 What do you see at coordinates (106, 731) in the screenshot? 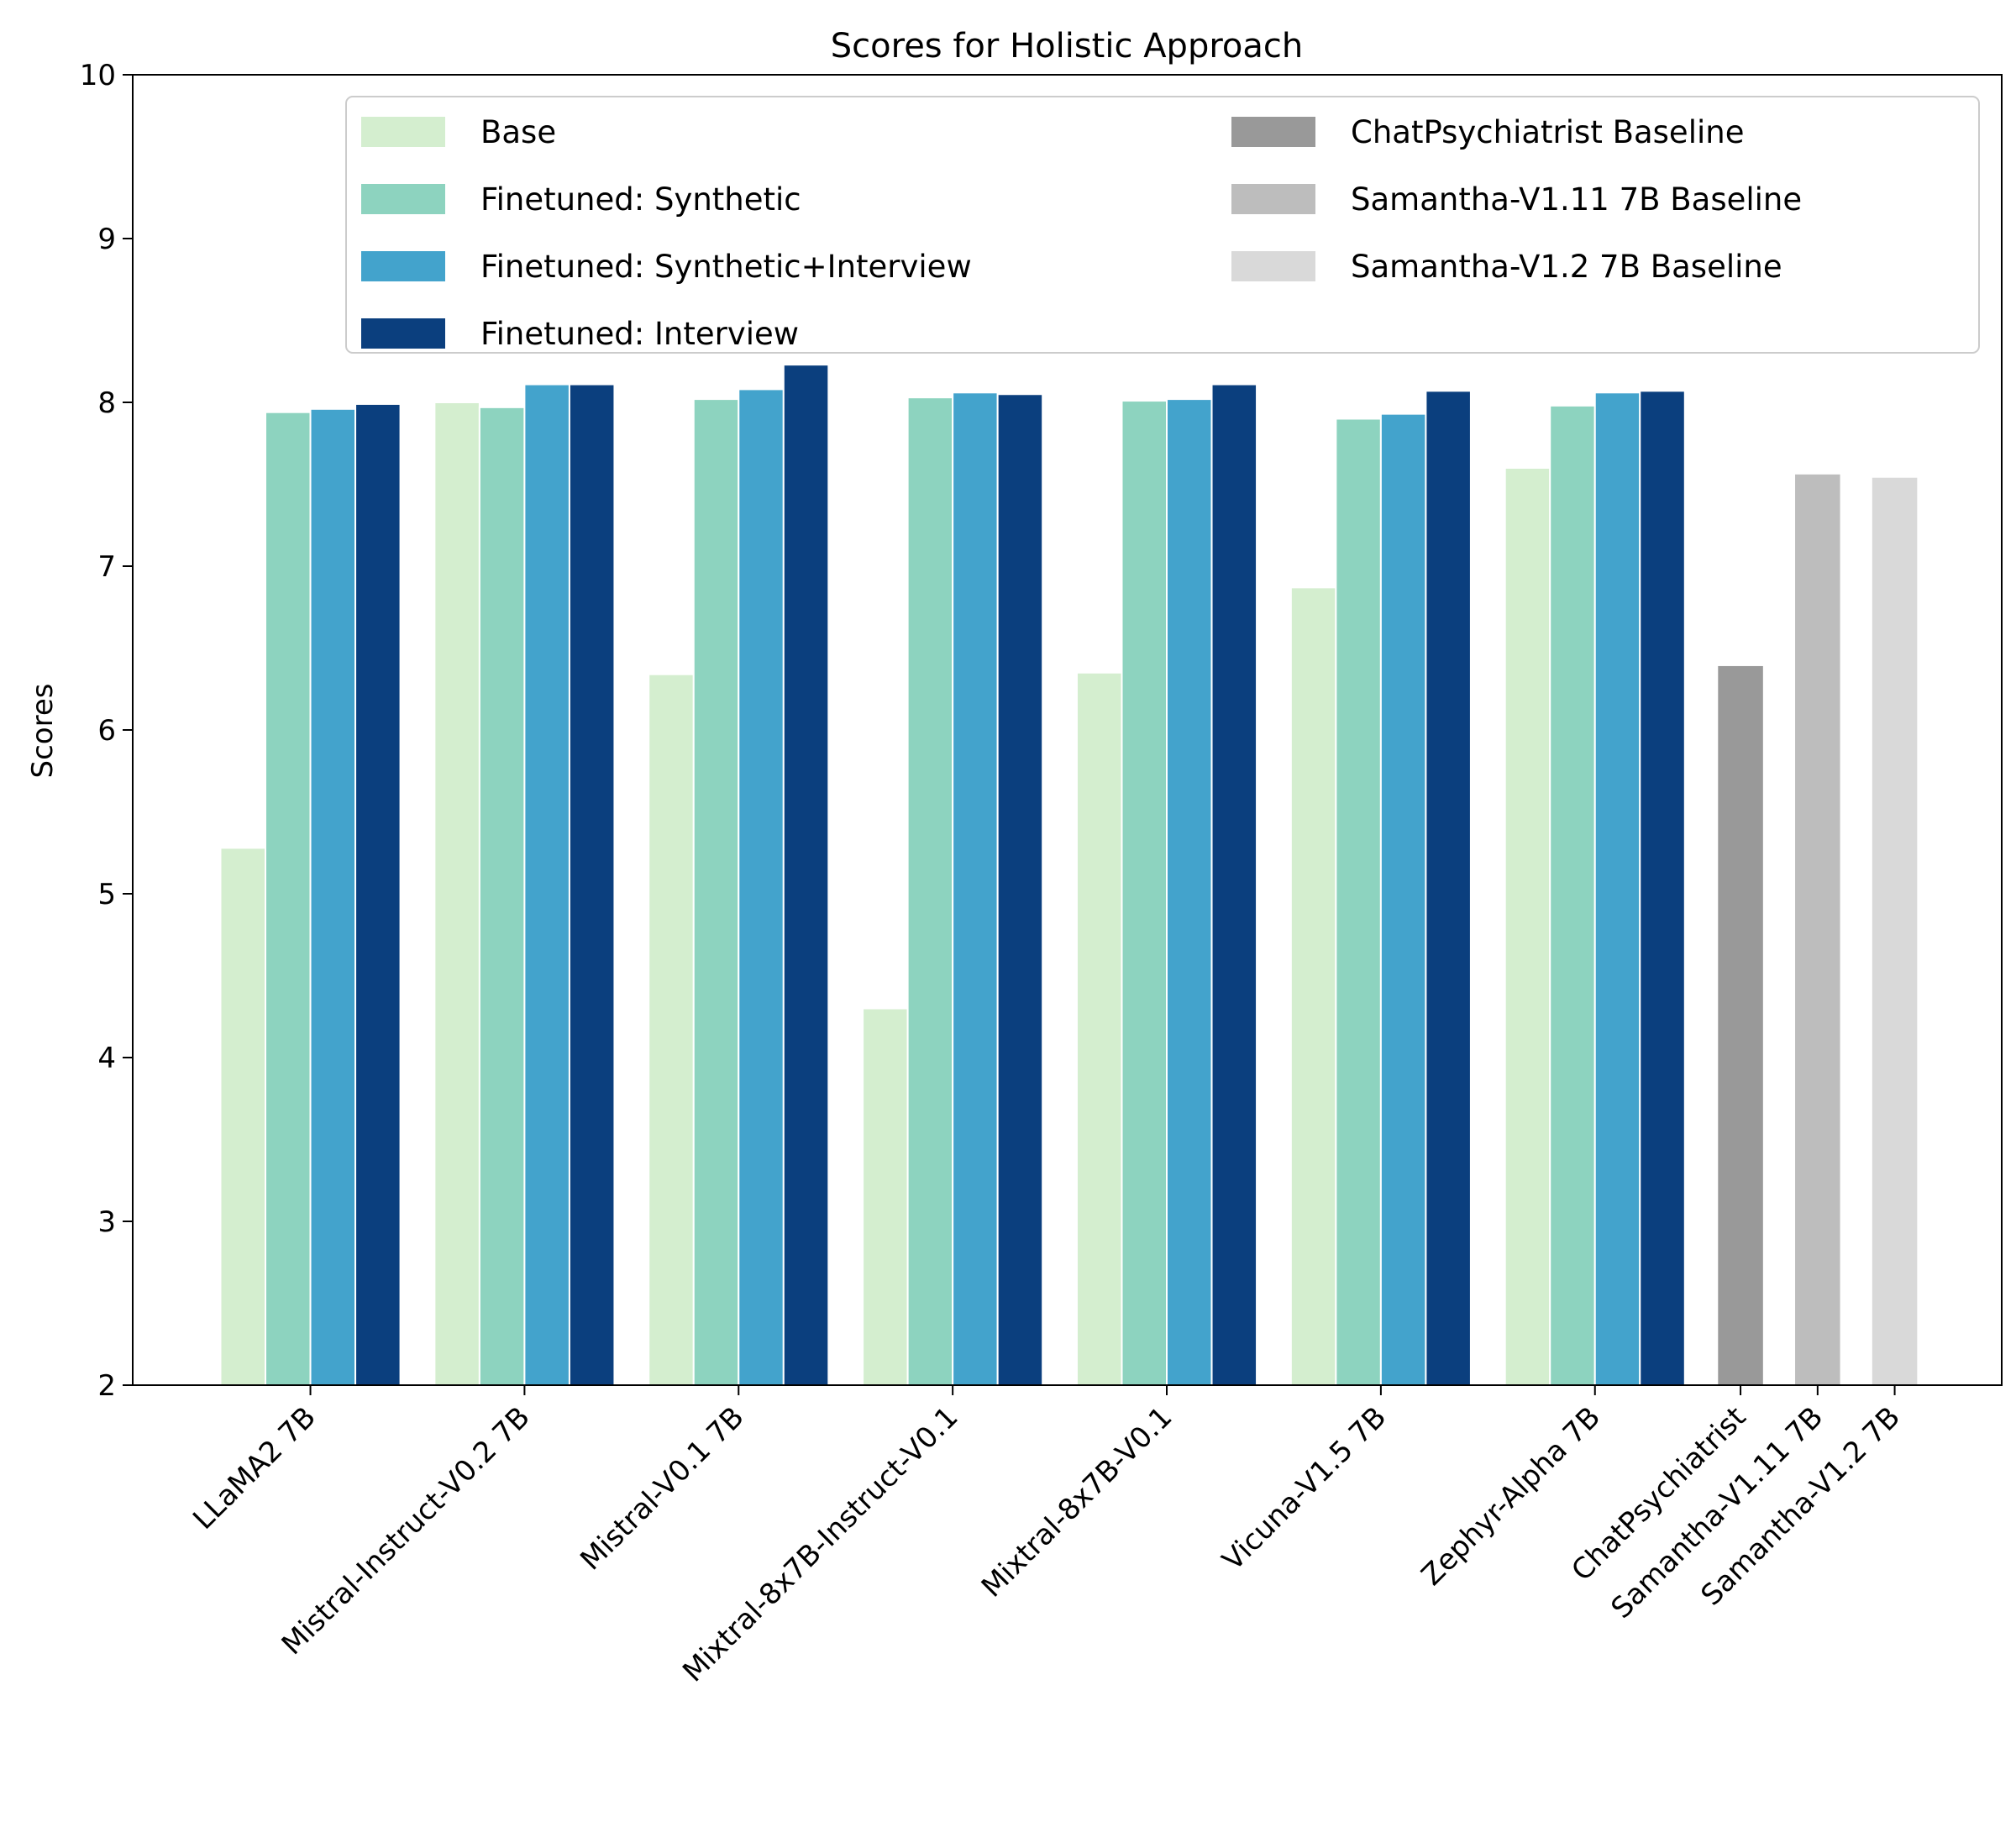
I see `y-tick-label: 6` at bounding box center [106, 731].